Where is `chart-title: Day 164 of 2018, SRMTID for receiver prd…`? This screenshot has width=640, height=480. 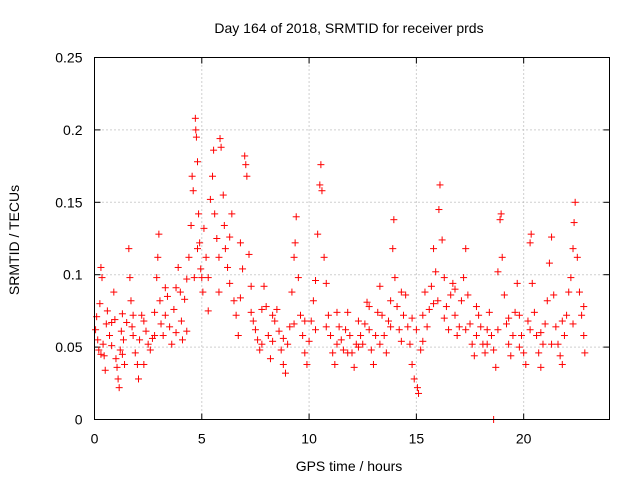
chart-title: Day 164 of 2018, SRMTID for receiver prd… is located at coordinates (348, 28).